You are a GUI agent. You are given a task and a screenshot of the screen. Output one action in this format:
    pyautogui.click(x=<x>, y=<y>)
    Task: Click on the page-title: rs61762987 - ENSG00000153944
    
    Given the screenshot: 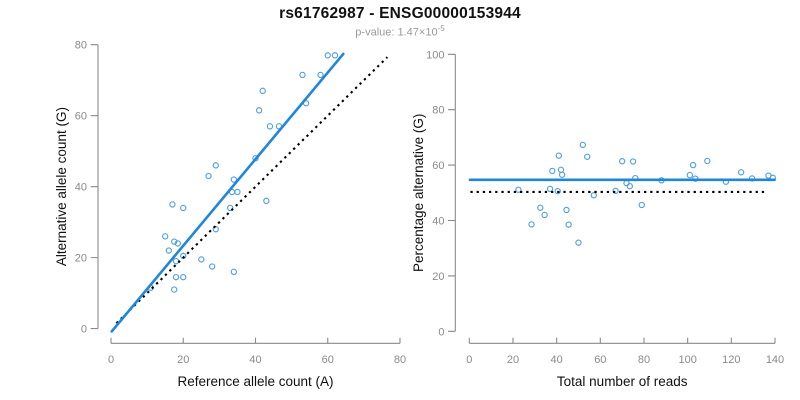 What is the action you would take?
    pyautogui.click(x=400, y=13)
    